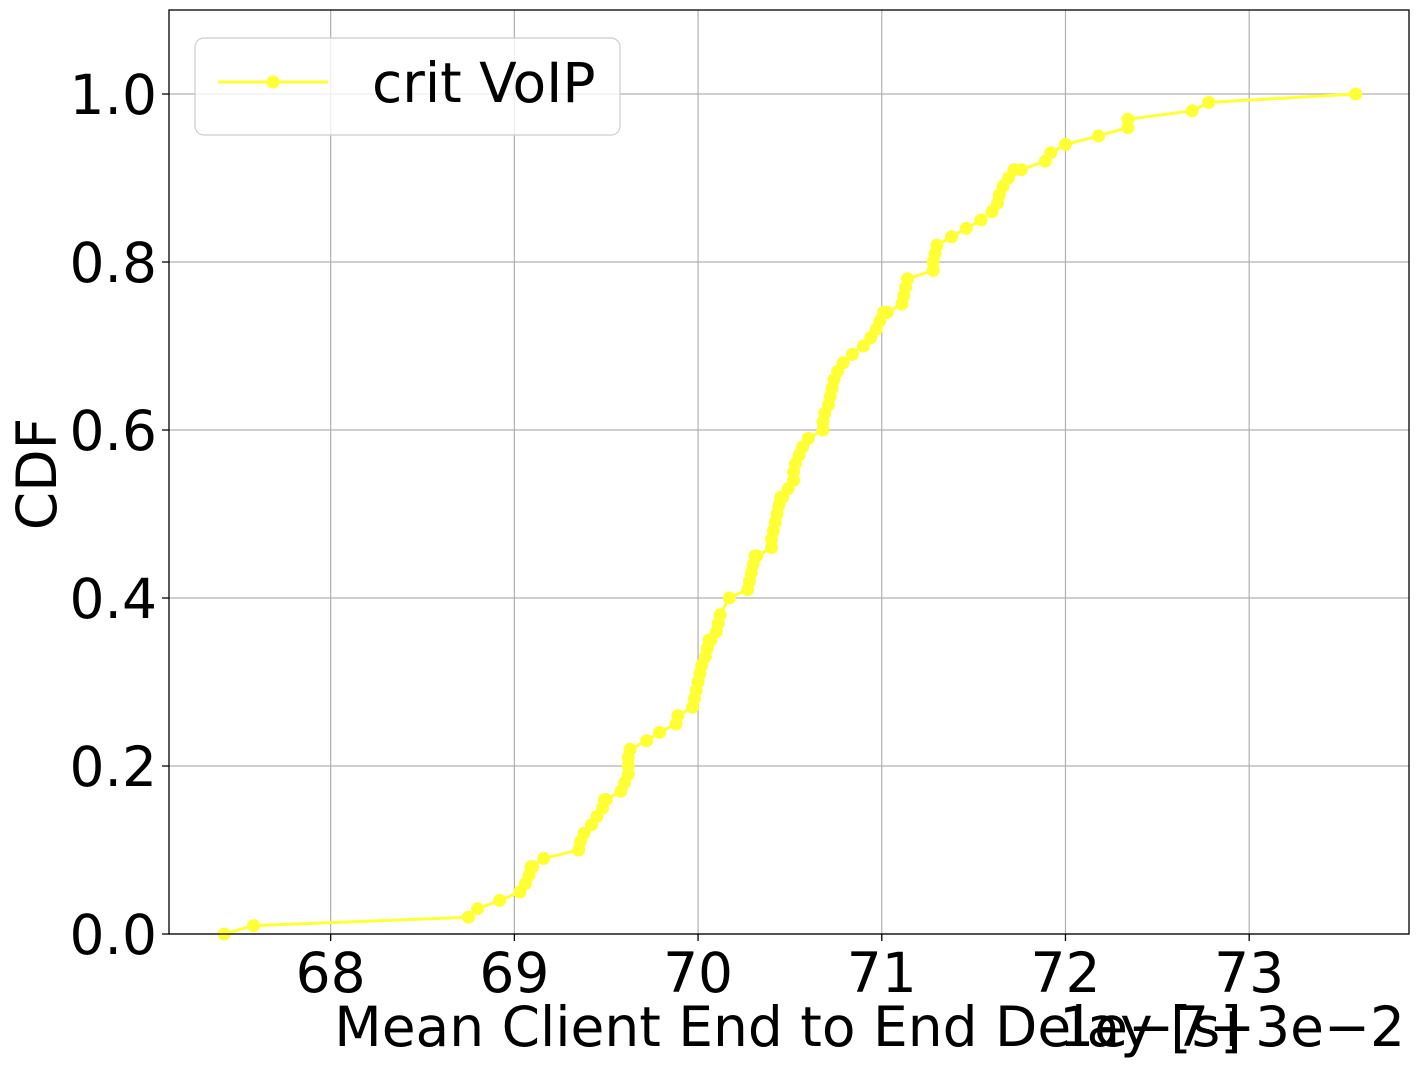 The image size is (1417, 1067). I want to click on x-tick-label: 69, so click(514, 973).